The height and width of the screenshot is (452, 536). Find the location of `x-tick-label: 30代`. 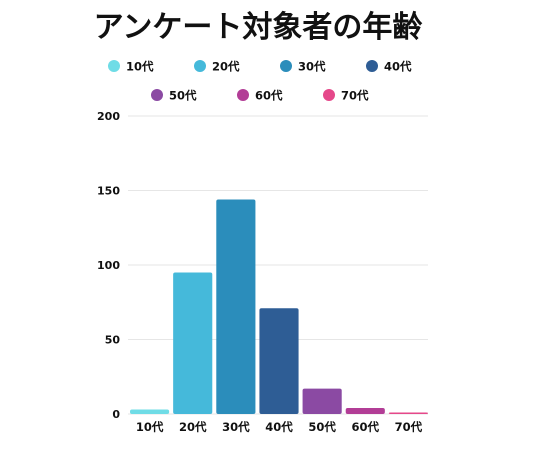

x-tick-label: 30代 is located at coordinates (236, 427).